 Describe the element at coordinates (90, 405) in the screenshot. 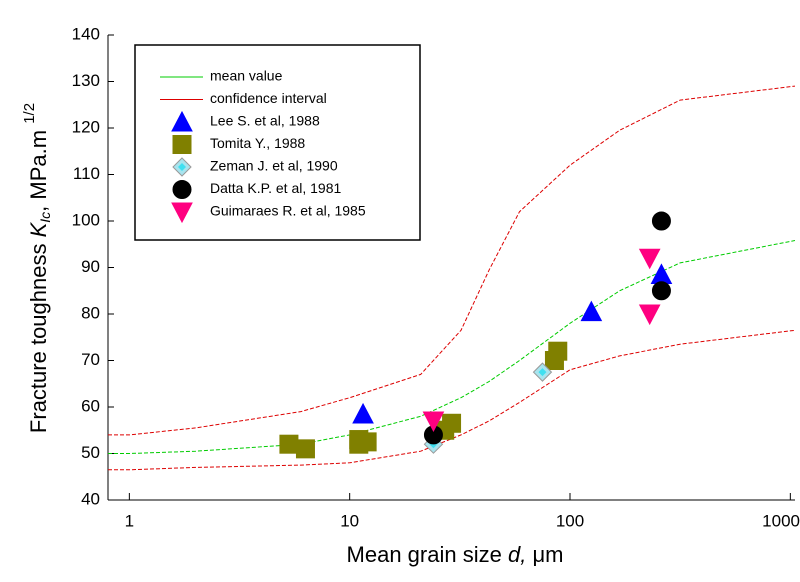

I see `y-tick-label: 60` at that location.